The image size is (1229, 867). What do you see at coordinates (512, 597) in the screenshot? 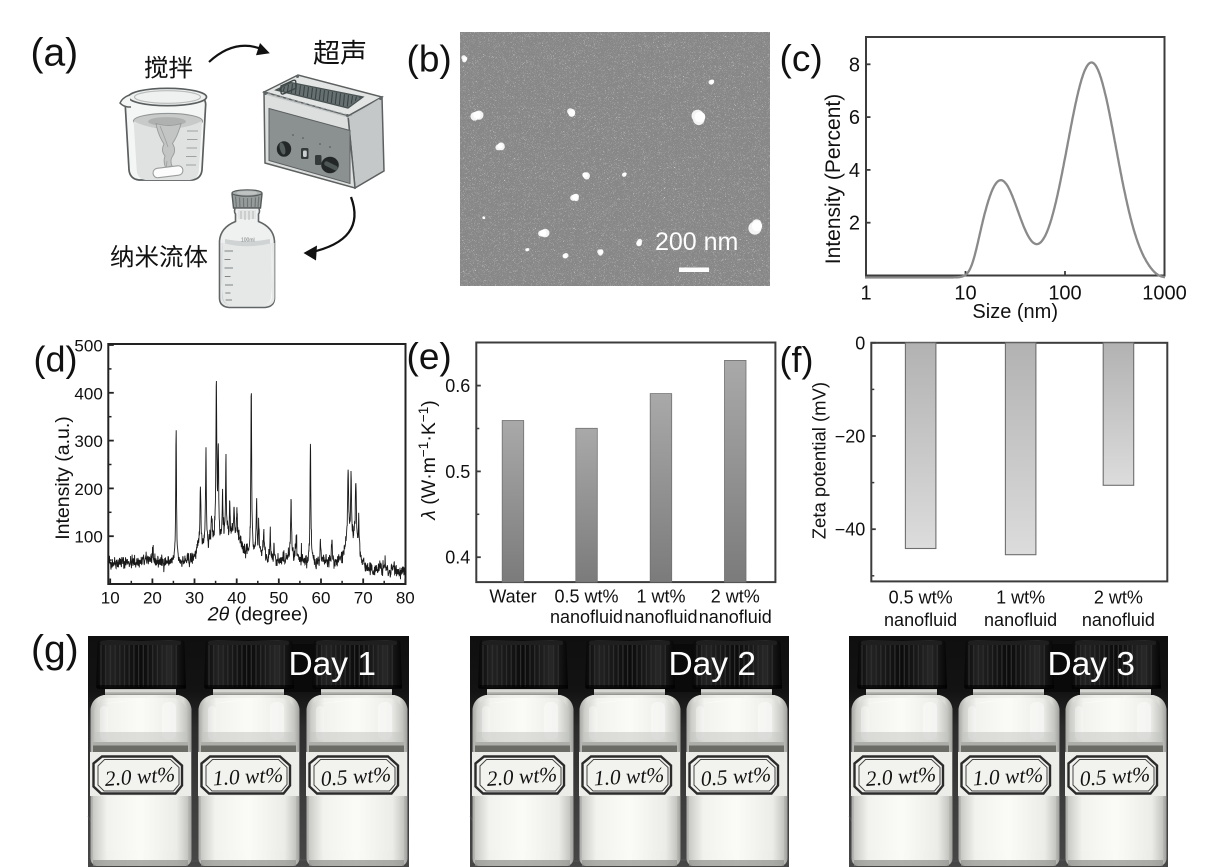
I see `svg-text: Water` at bounding box center [512, 597].